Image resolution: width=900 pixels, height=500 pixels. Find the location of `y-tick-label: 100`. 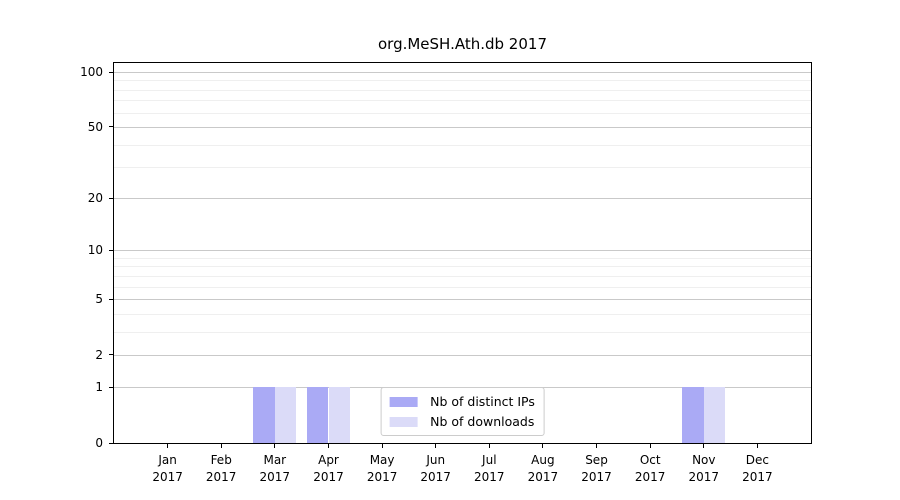

y-tick-label: 100 is located at coordinates (91, 72).